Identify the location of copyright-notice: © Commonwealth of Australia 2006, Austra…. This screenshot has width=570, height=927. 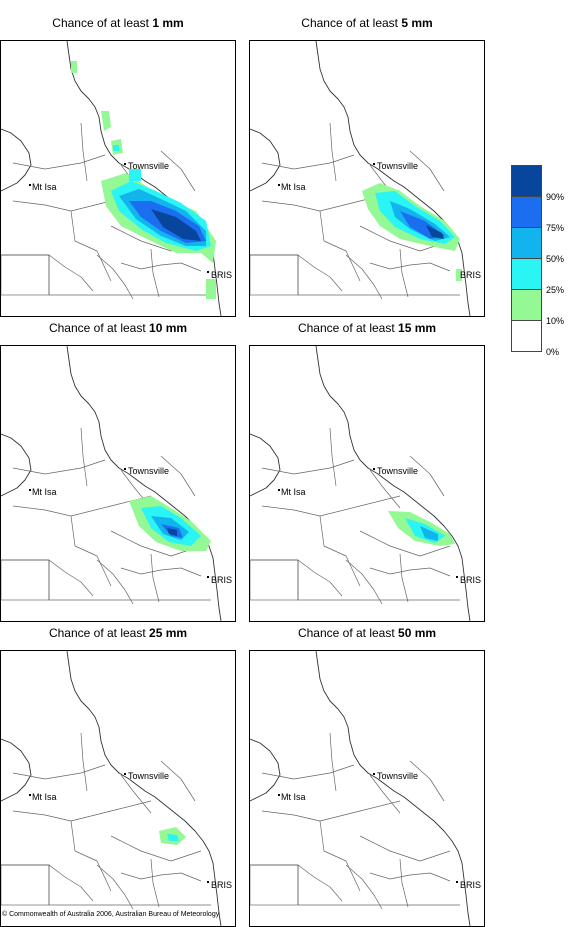
(111, 914).